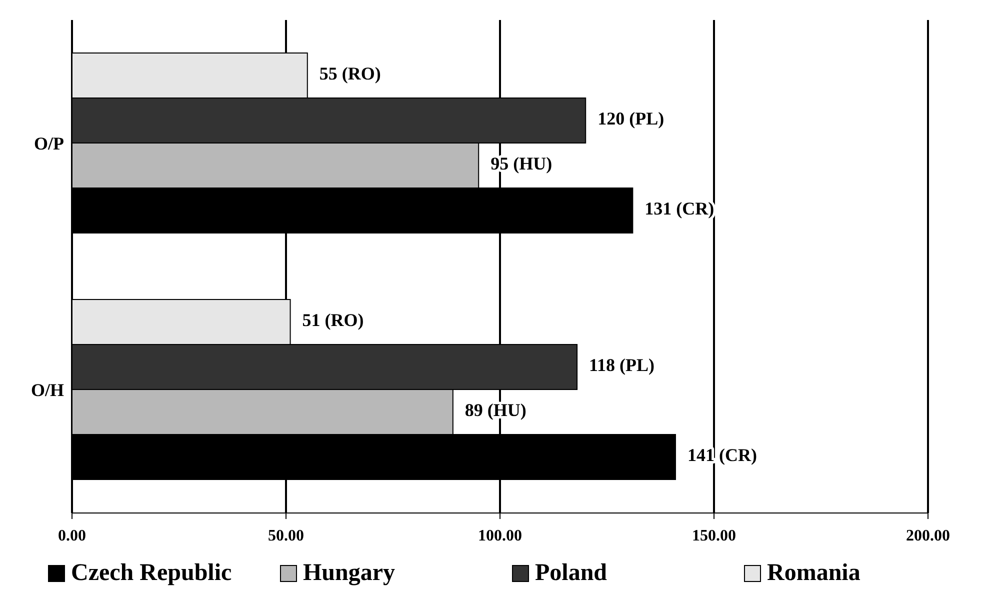 Image resolution: width=981 pixels, height=605 pixels. I want to click on x-tick-label: 100.00, so click(500, 535).